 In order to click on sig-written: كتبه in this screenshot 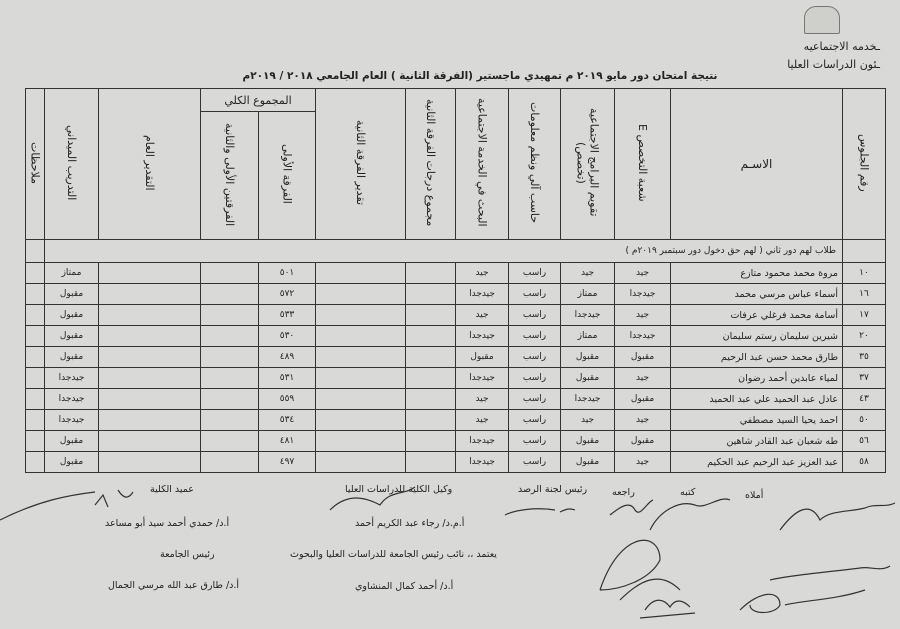, I will do `click(688, 492)`.